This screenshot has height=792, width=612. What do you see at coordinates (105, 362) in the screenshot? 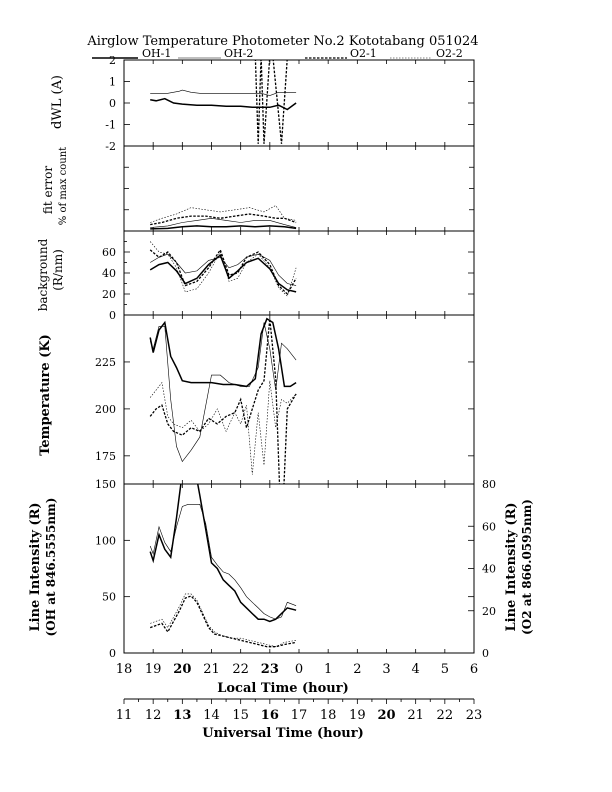
I see `temperature-ytick-label: 225` at bounding box center [105, 362].